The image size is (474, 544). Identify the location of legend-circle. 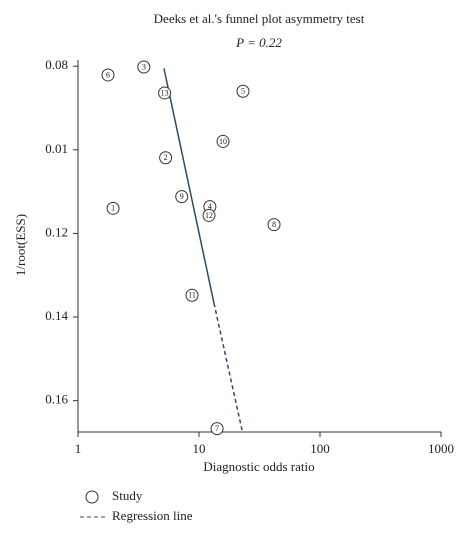
(92, 497).